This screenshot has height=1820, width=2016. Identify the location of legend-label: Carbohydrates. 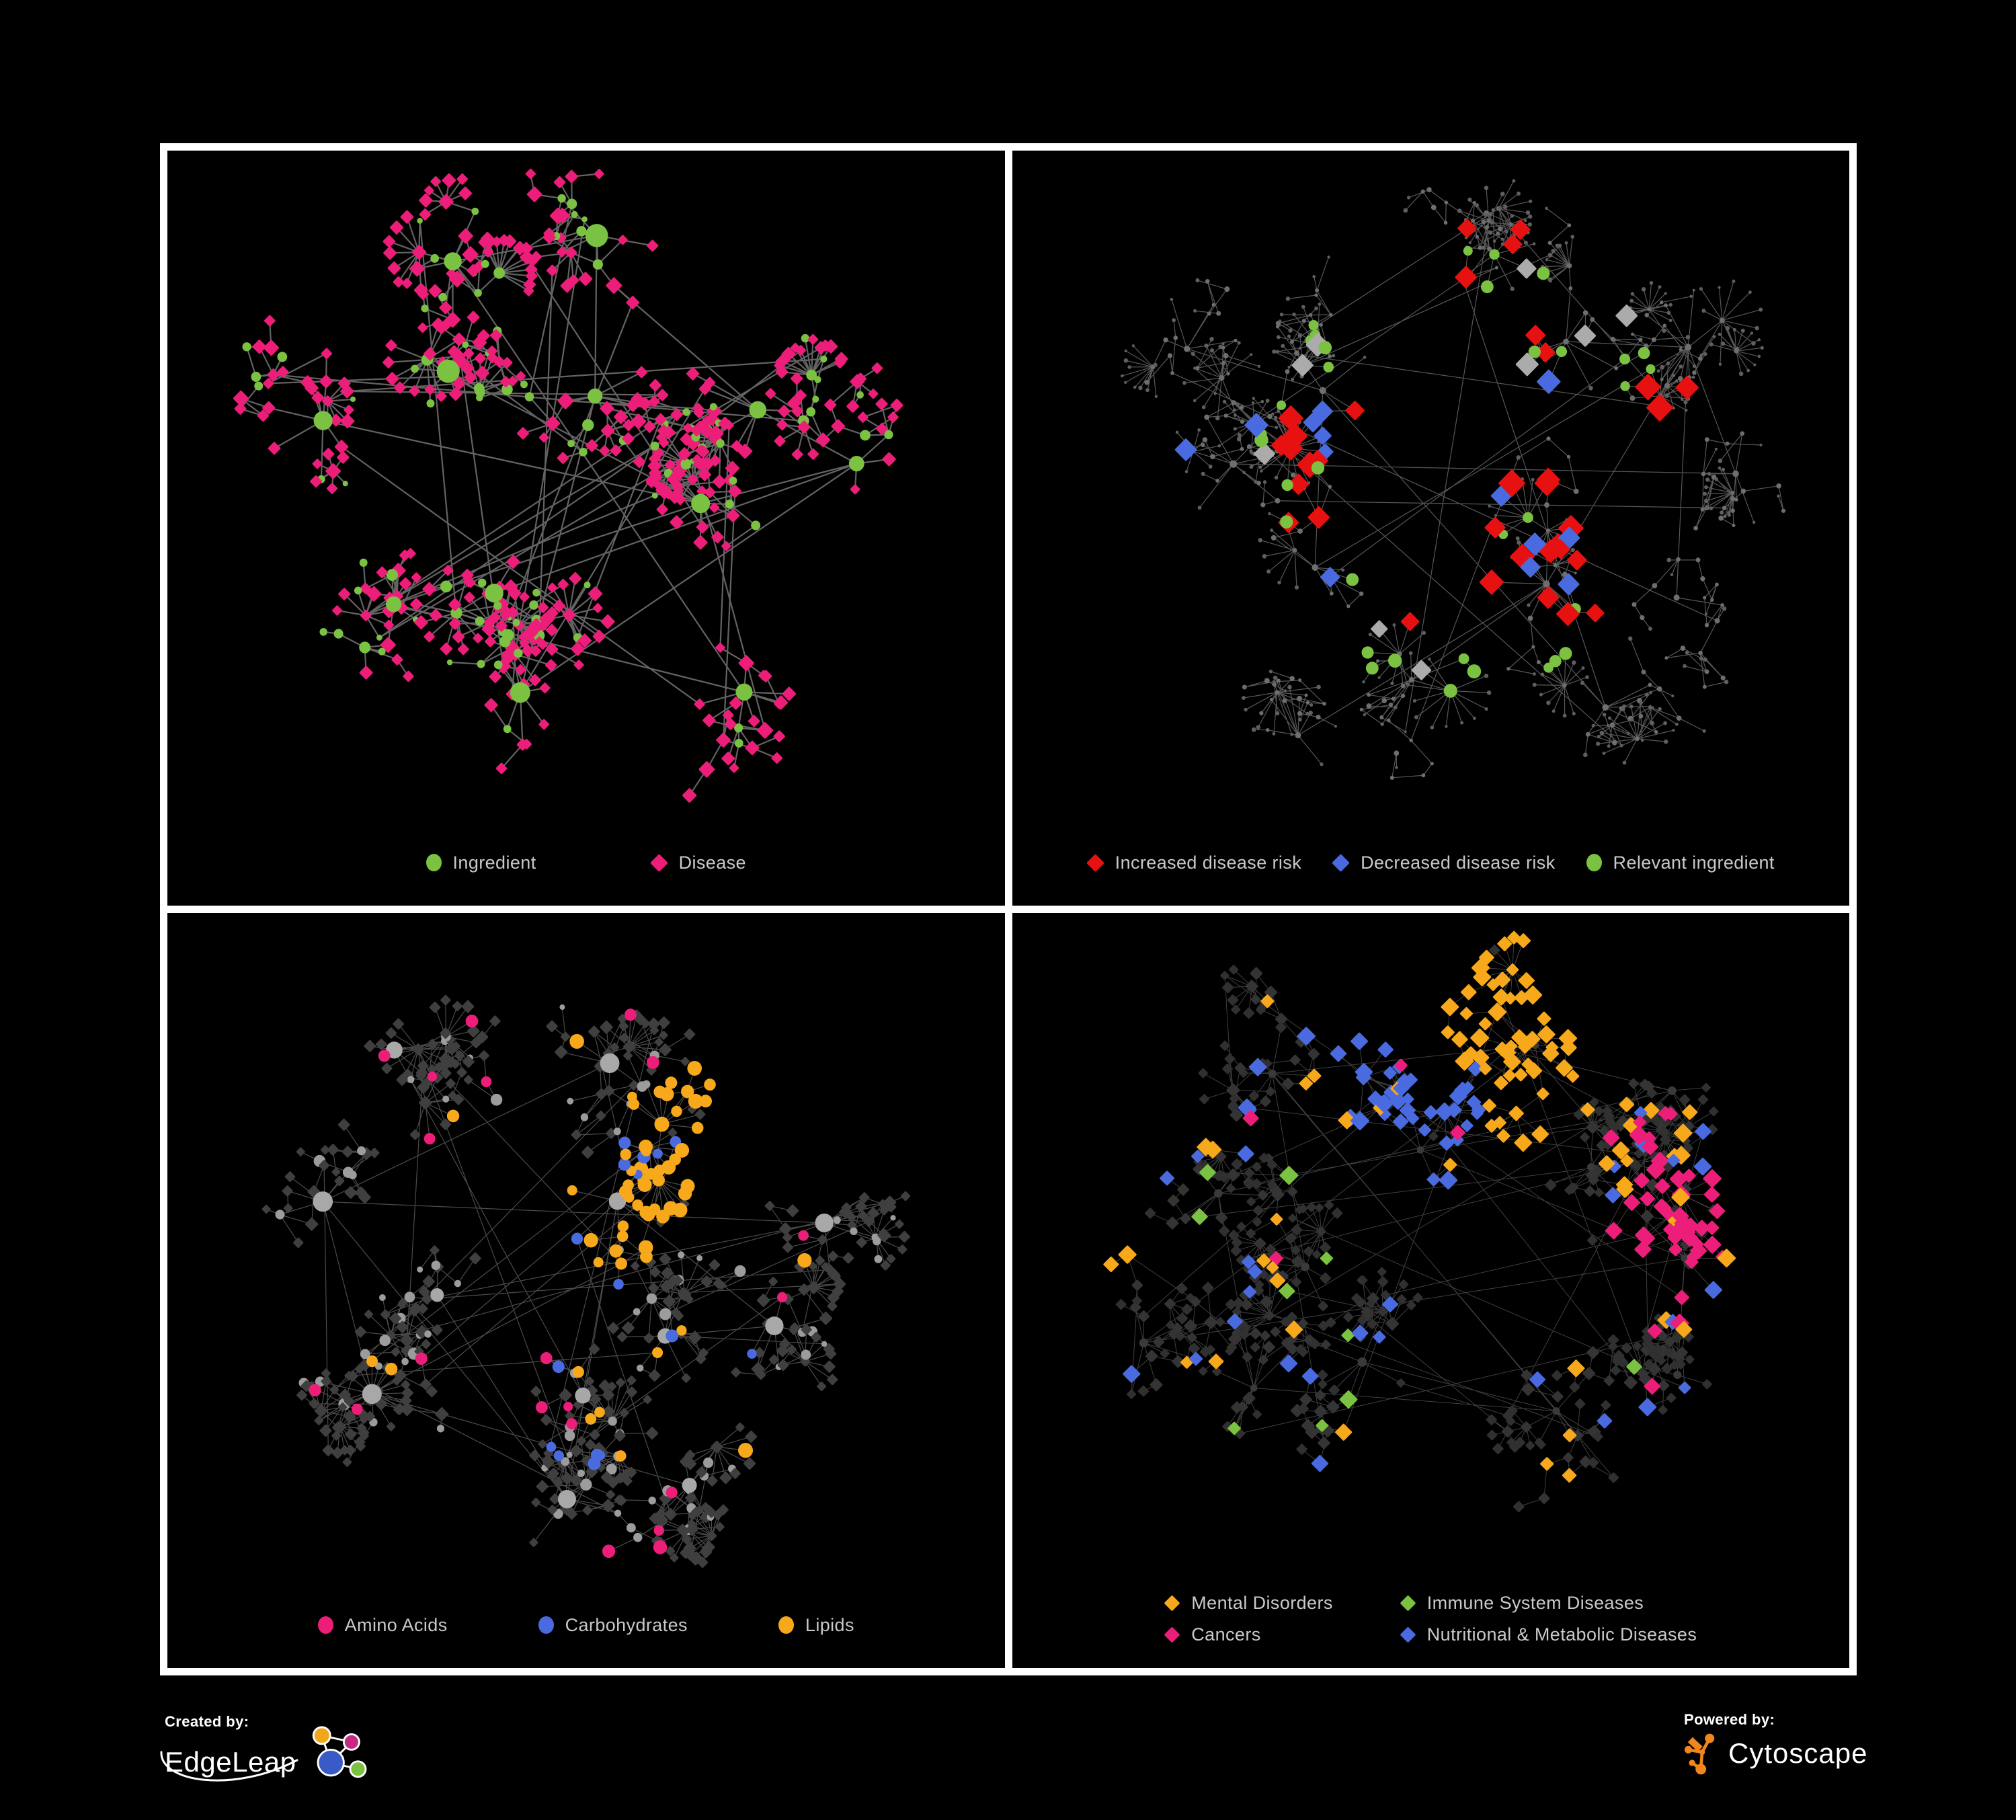
(626, 1624).